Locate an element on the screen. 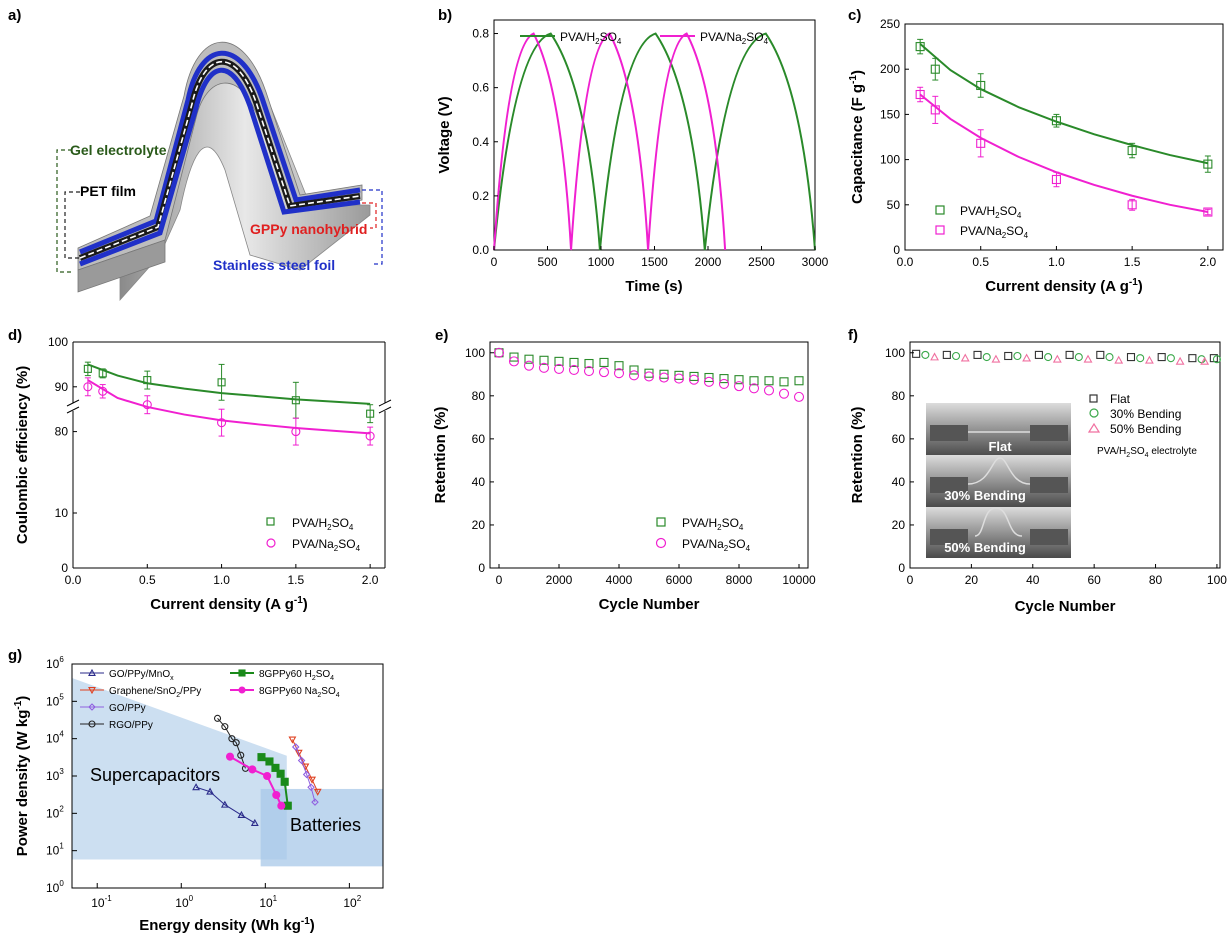 This screenshot has height=936, width=1228. sample-bend30 is located at coordinates (999, 471).